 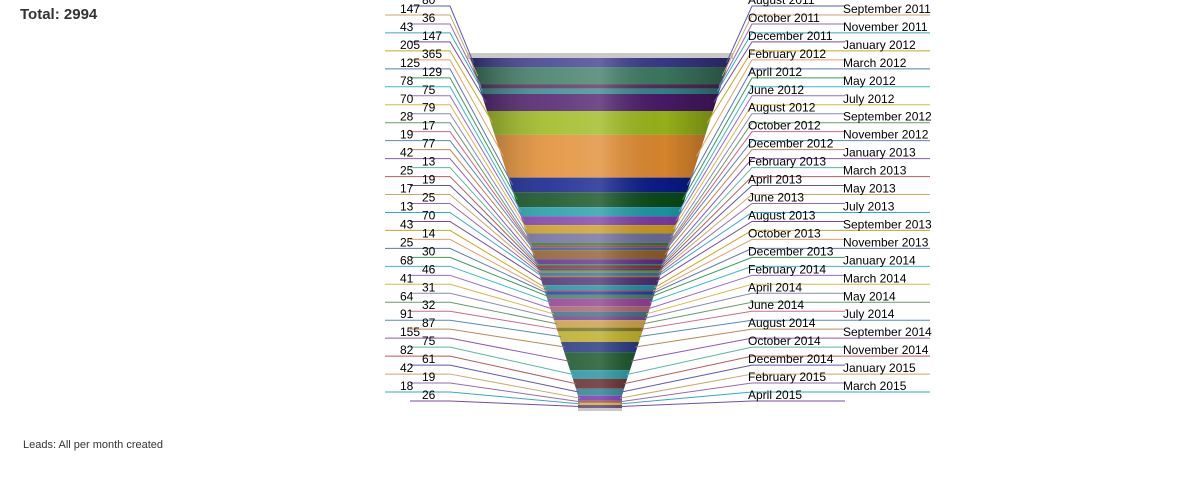 I want to click on value-label: 91, so click(x=407, y=314).